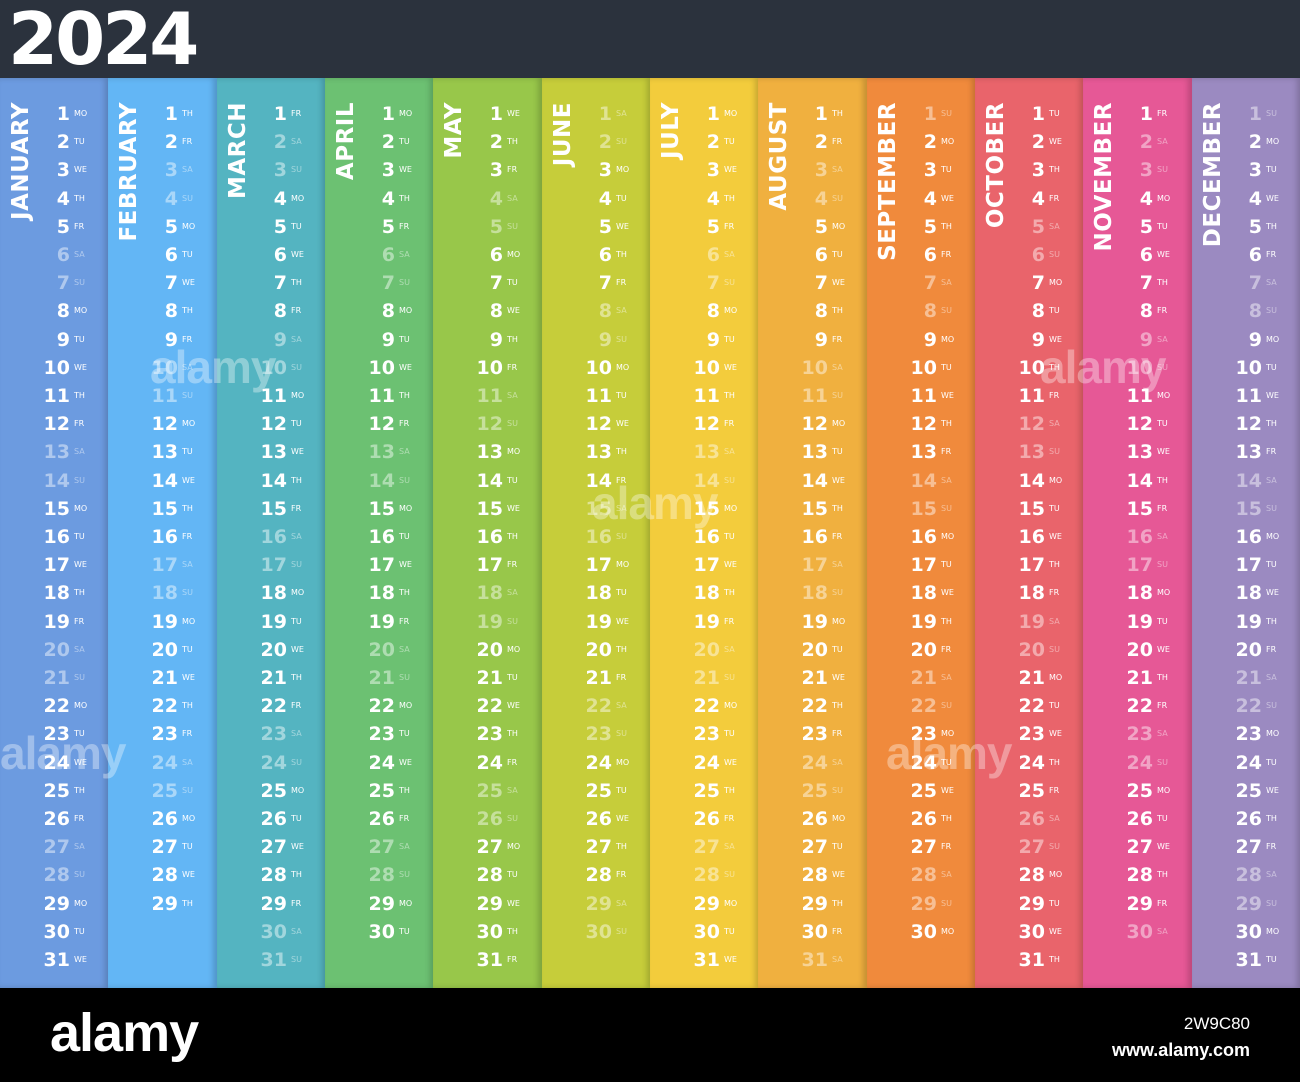  What do you see at coordinates (162, 763) in the screenshot?
I see `day-cell: 24 SA` at bounding box center [162, 763].